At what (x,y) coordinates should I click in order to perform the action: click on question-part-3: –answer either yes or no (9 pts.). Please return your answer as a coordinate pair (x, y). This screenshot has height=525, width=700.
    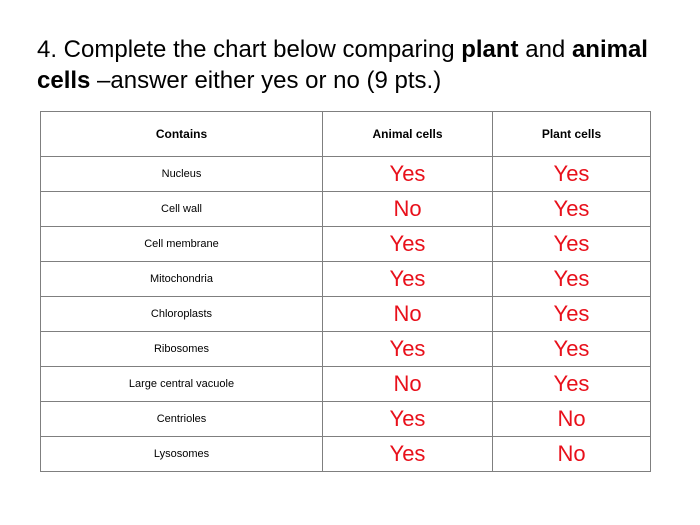
    Looking at the image, I should click on (266, 80).